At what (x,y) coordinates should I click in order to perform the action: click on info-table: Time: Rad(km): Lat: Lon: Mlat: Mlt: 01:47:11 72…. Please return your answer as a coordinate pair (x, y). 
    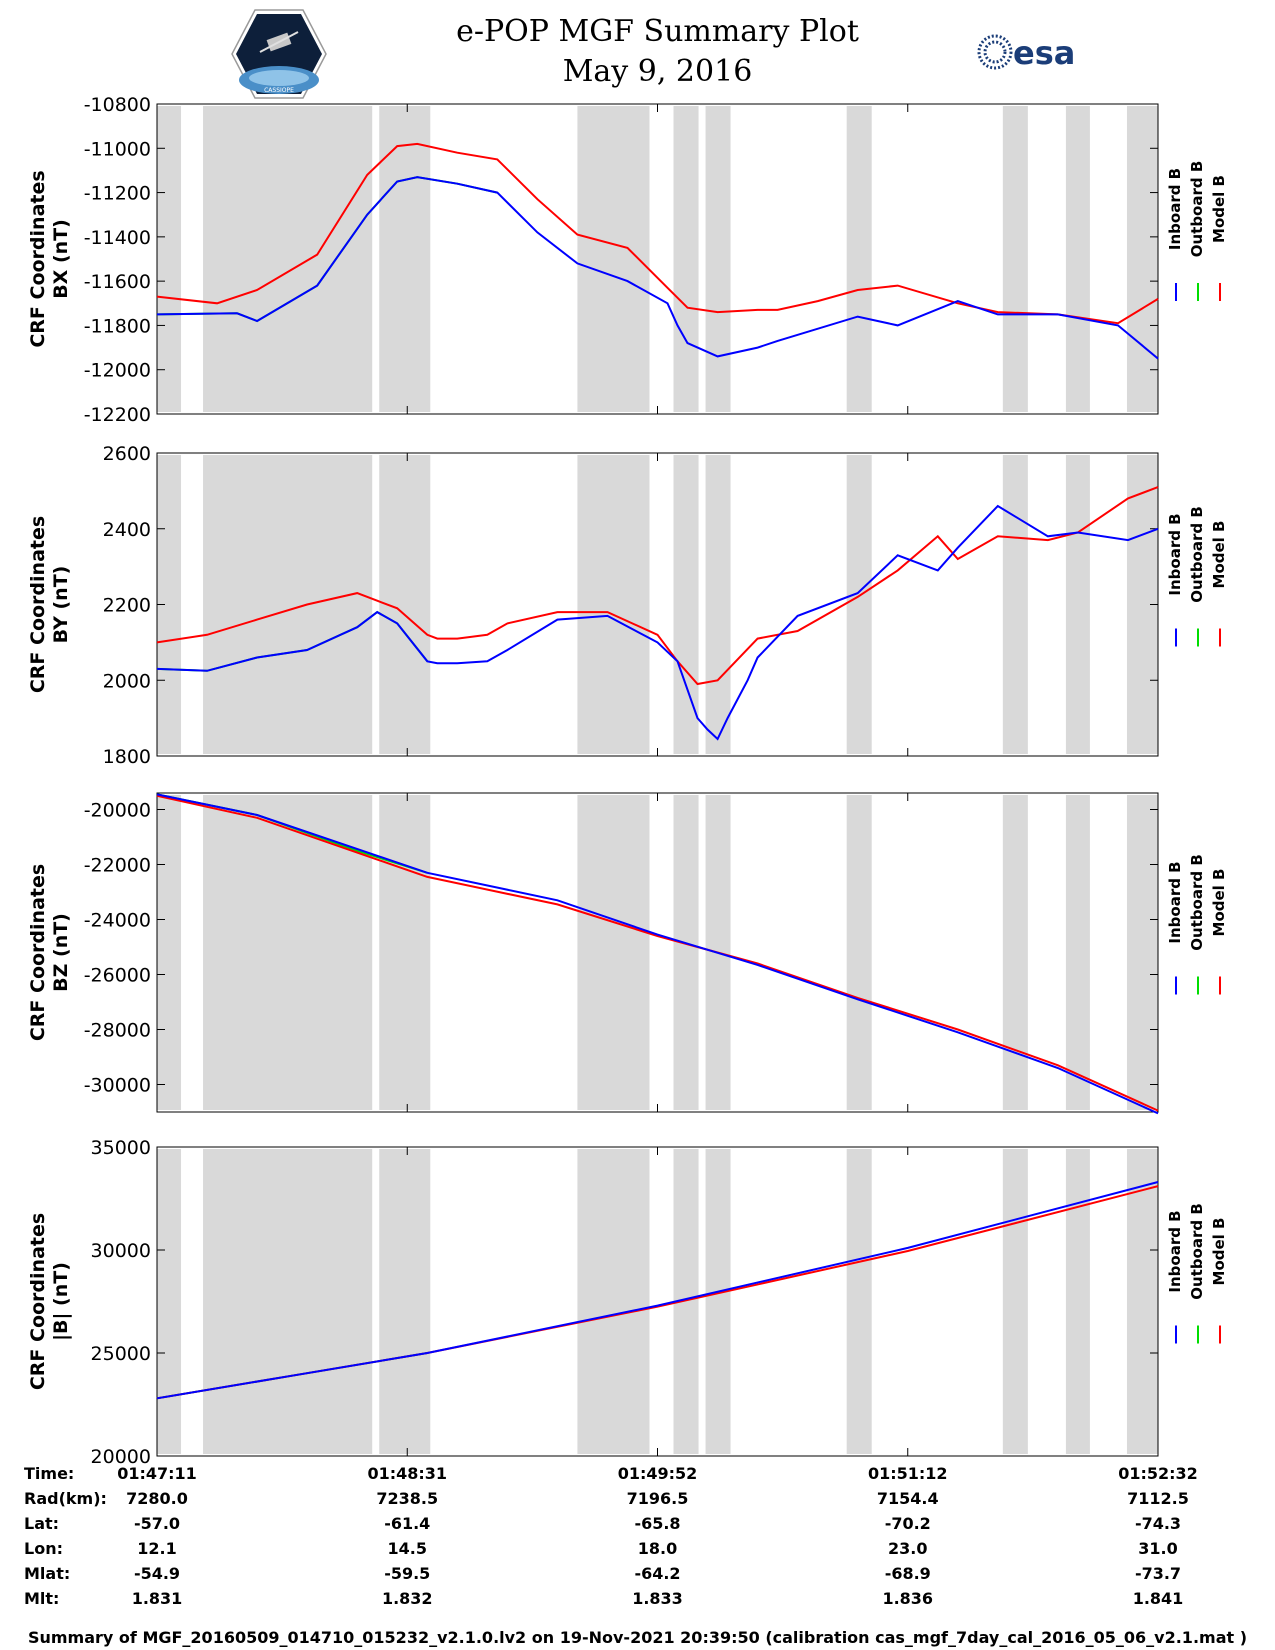
    Looking at the image, I should click on (637, 1549).